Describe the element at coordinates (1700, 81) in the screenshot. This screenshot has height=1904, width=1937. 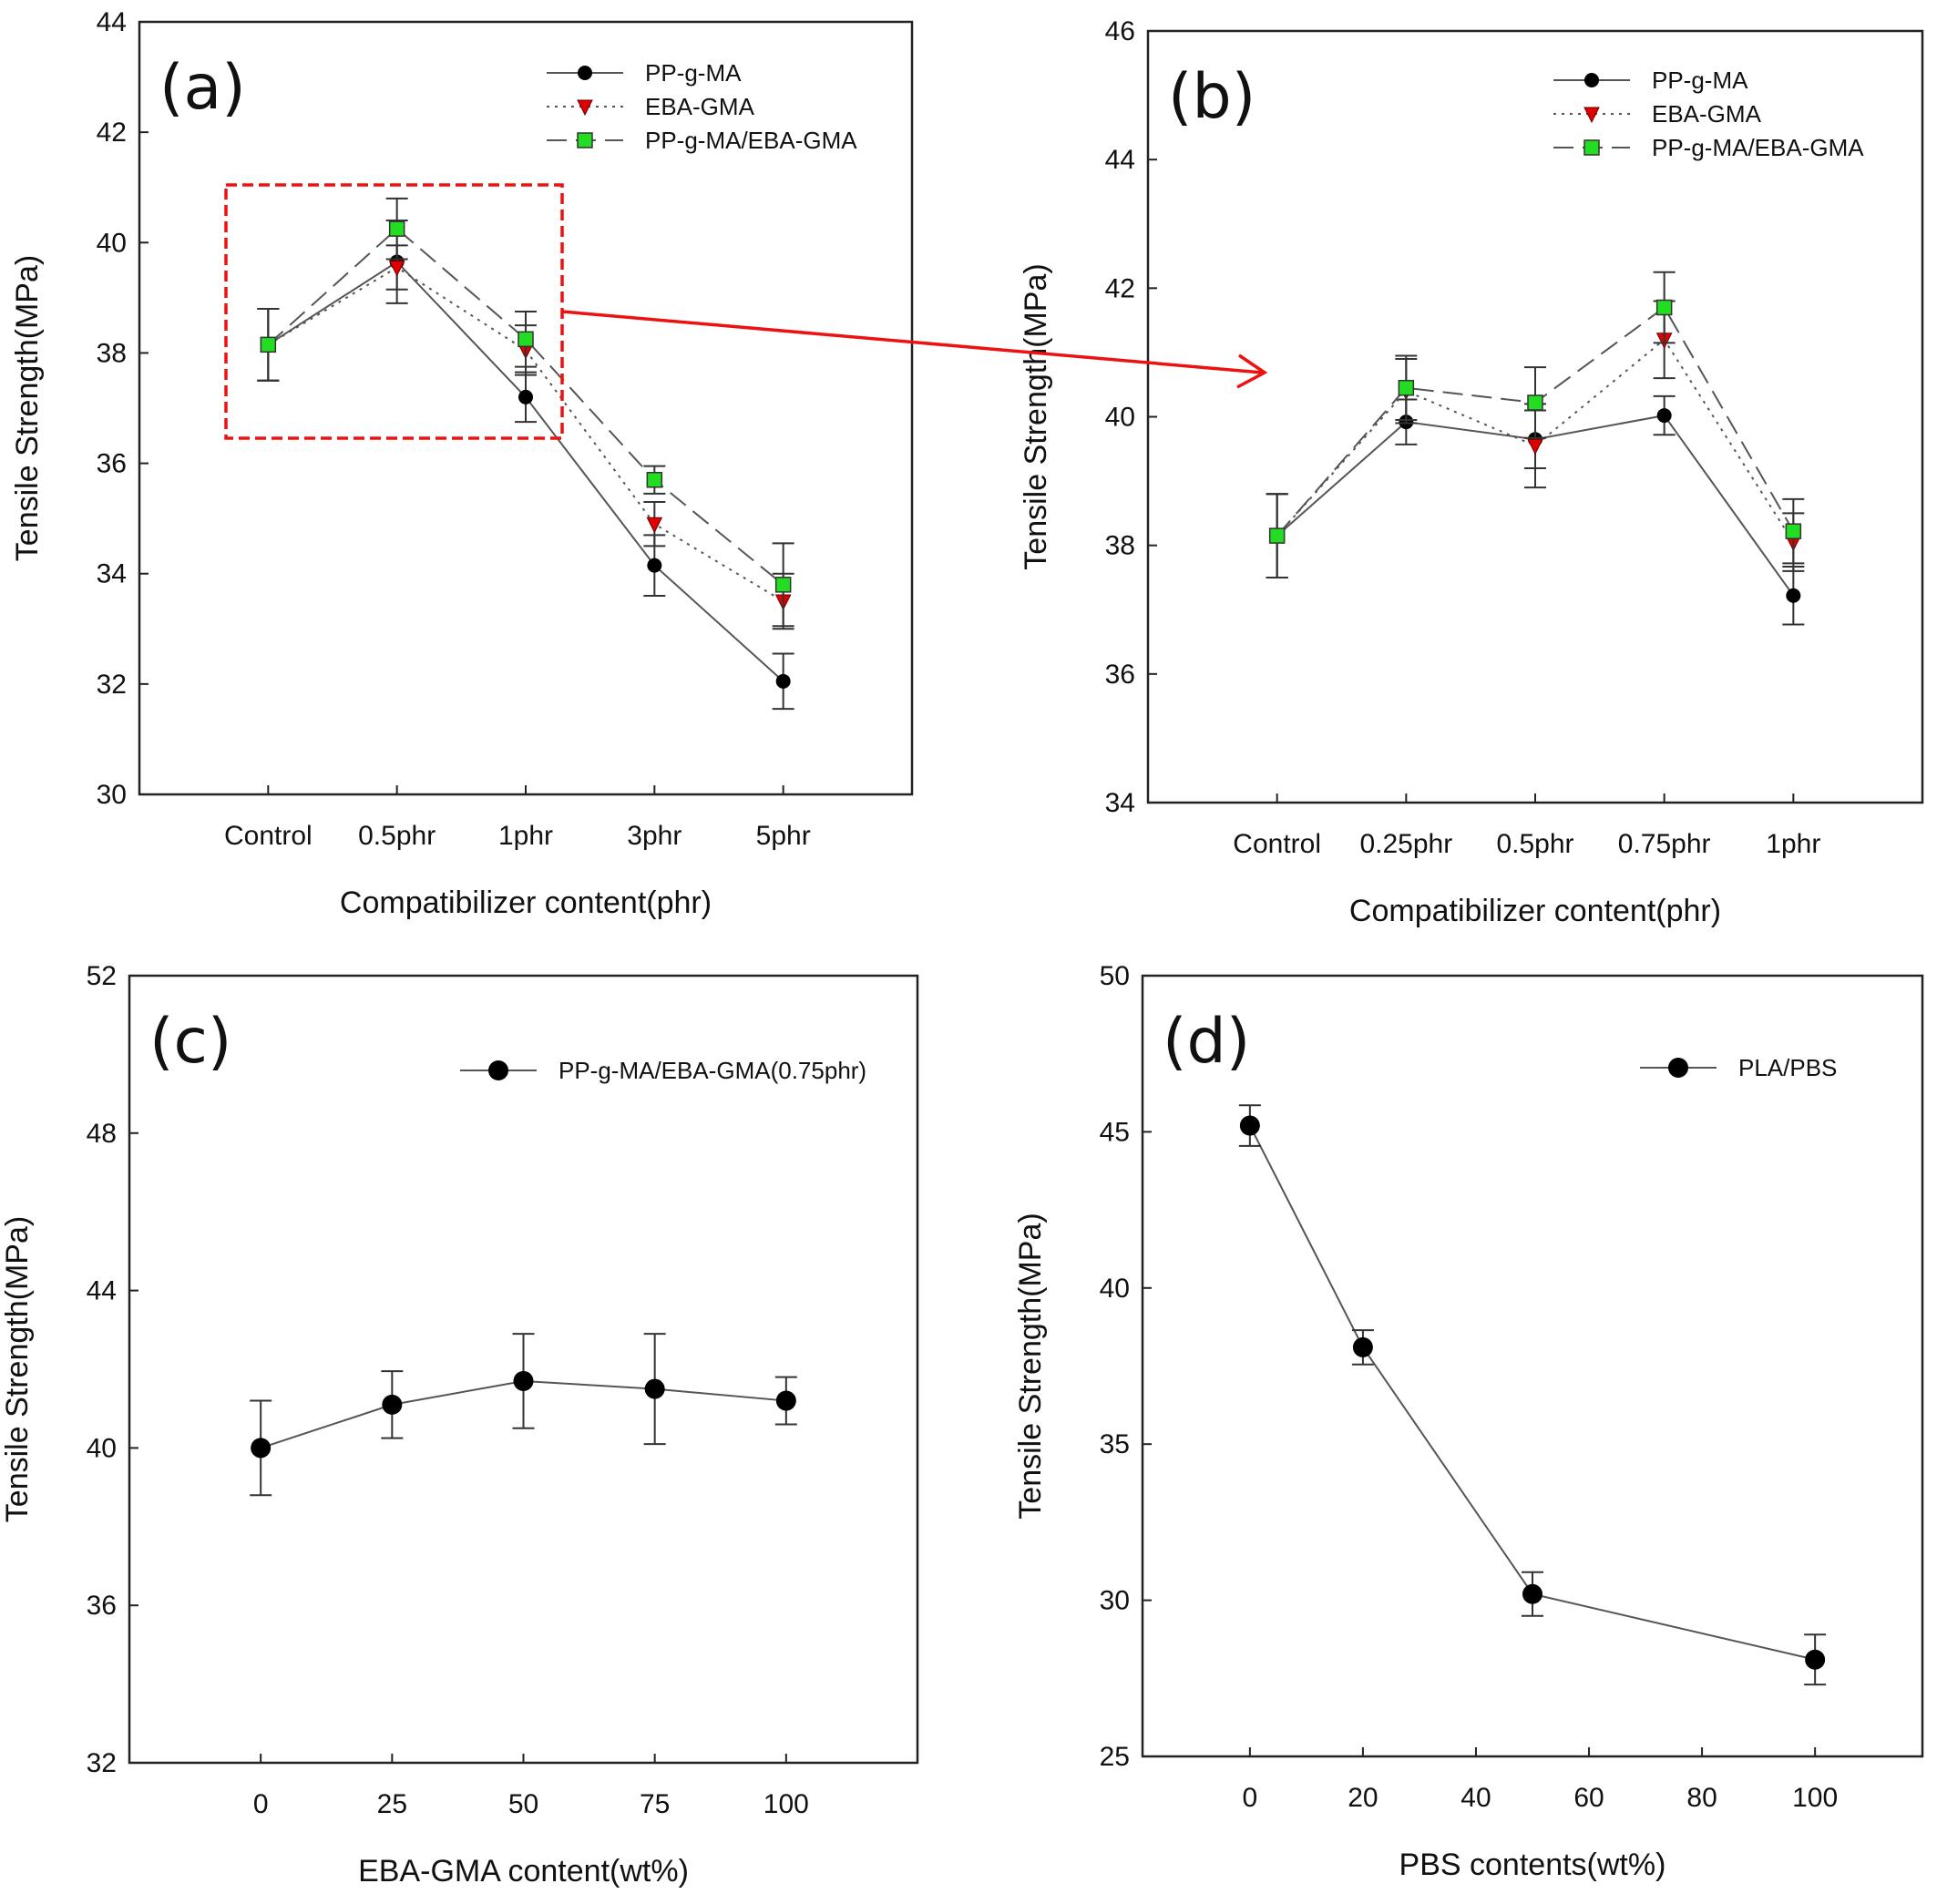
I see `legend-label: PP-g-MA` at that location.